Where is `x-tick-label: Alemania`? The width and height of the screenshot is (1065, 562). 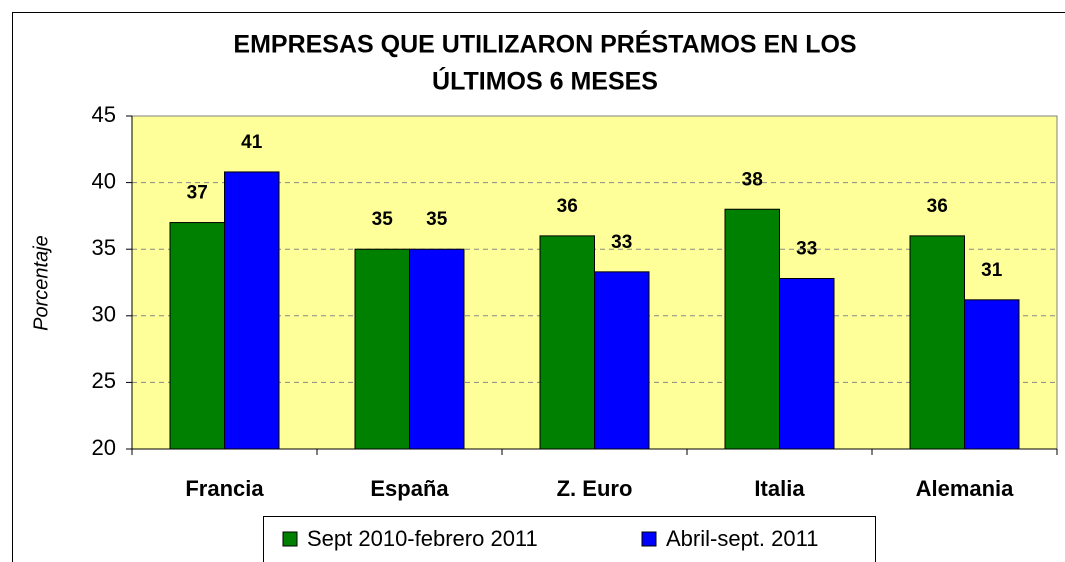
x-tick-label: Alemania is located at coordinates (965, 488).